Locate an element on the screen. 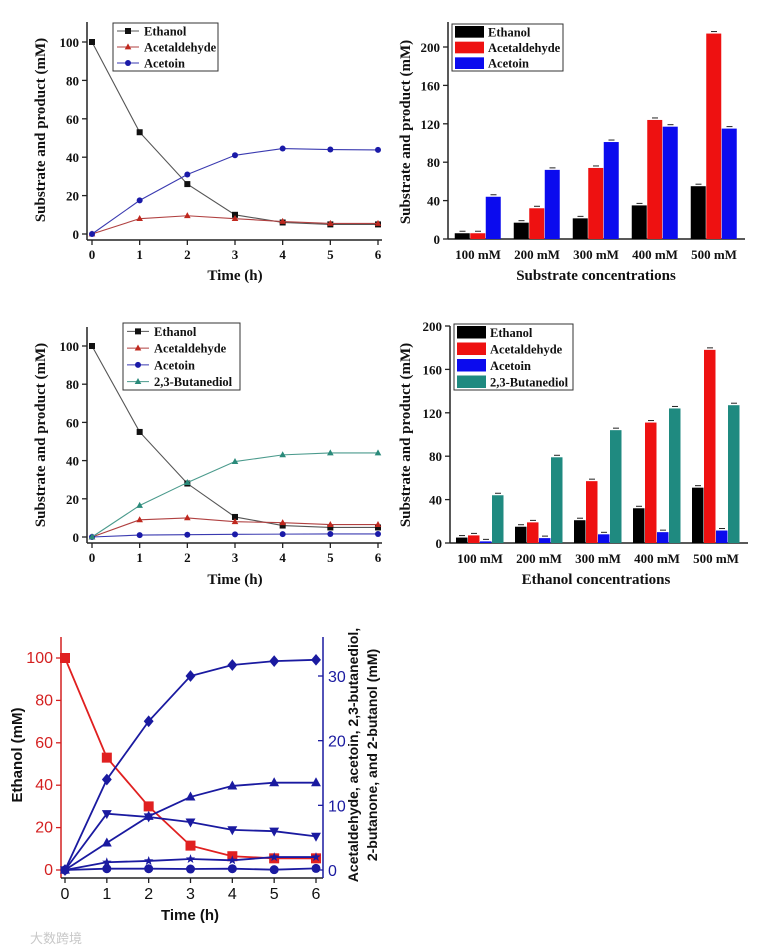 This screenshot has height=950, width=780. y-tick-label: 160 is located at coordinates (433, 369).